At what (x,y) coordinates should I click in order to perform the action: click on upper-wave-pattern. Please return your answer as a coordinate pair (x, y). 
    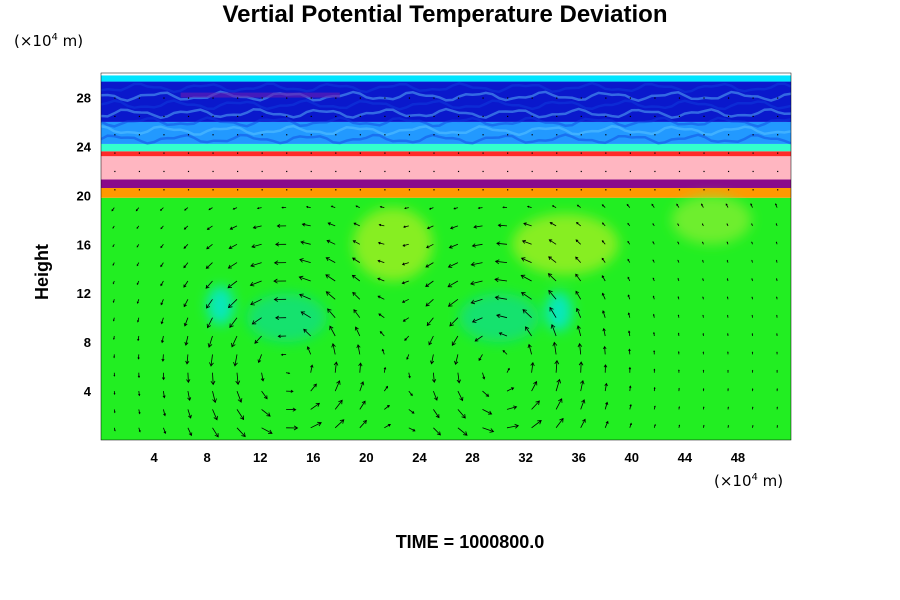
    Looking at the image, I should click on (446, 113).